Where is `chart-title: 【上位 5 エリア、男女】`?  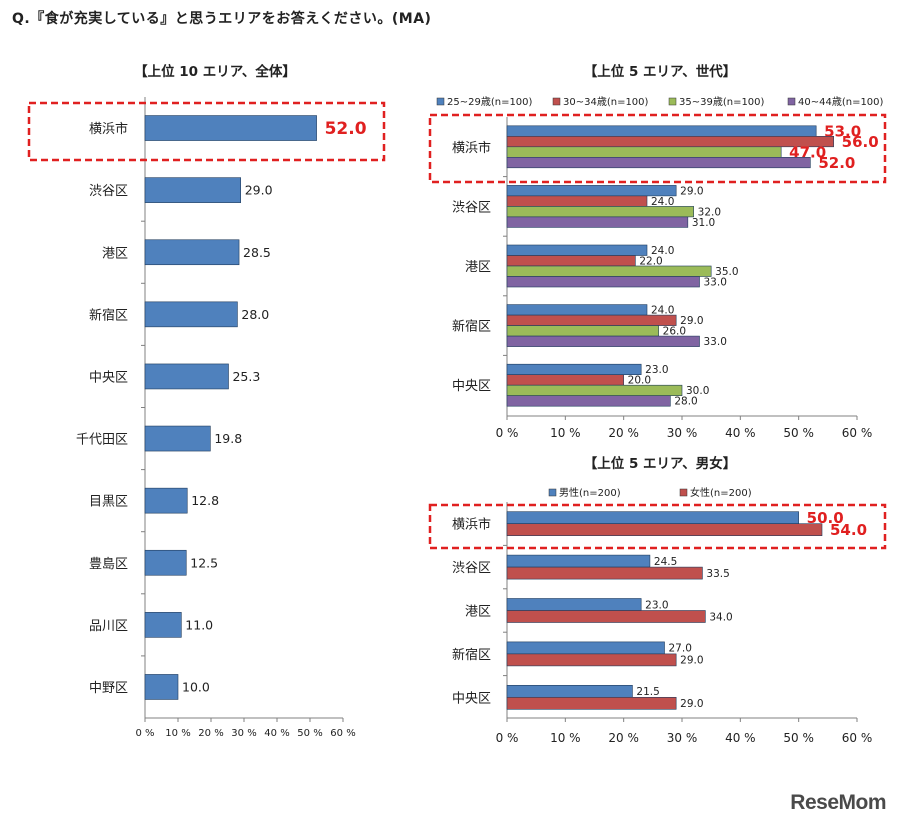 chart-title: 【上位 5 エリア、男女】 is located at coordinates (660, 463).